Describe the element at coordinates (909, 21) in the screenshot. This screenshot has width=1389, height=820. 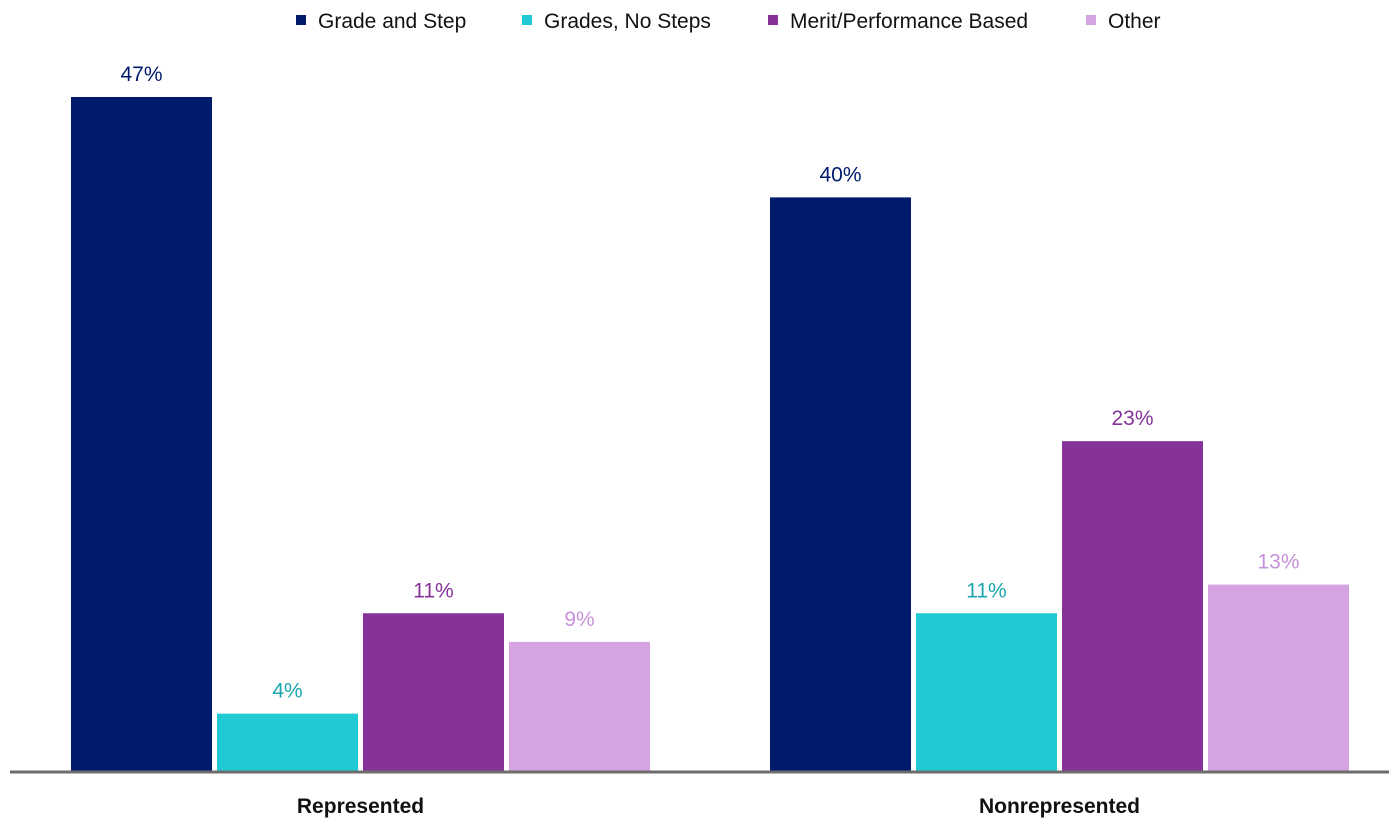
I see `legend-label-merit-performance-based: Merit/Performance Based` at that location.